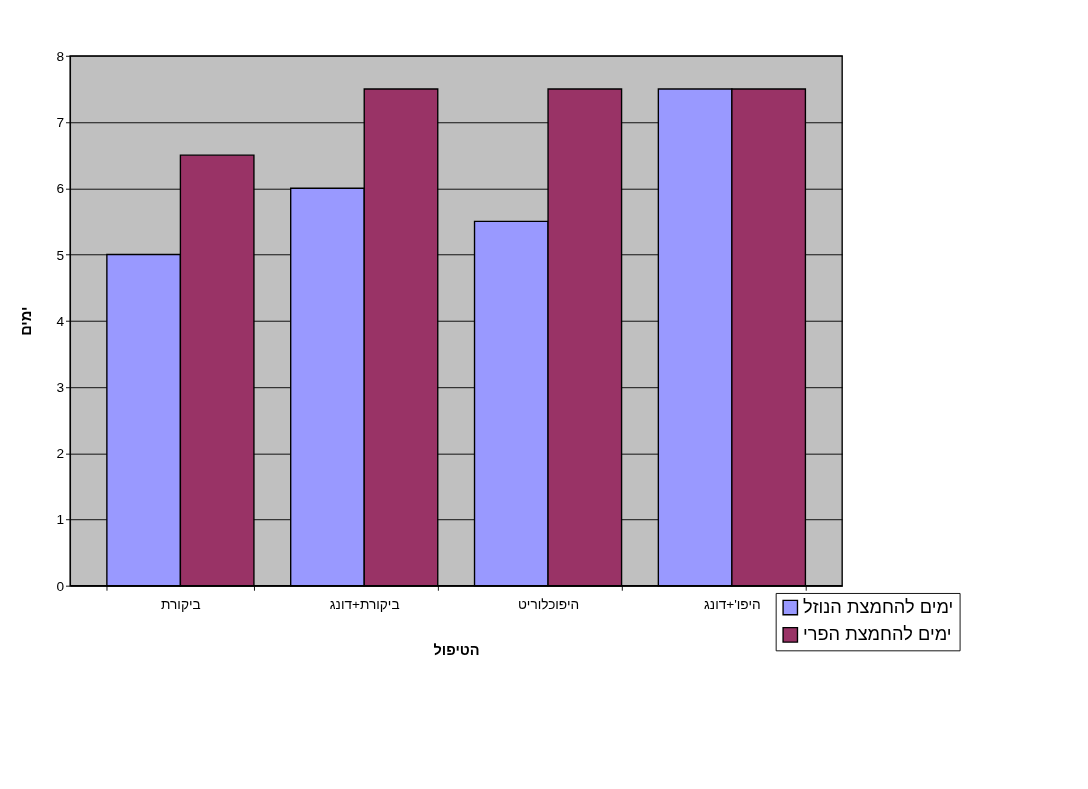  What do you see at coordinates (60, 321) in the screenshot?
I see `y-tick-label: 4` at bounding box center [60, 321].